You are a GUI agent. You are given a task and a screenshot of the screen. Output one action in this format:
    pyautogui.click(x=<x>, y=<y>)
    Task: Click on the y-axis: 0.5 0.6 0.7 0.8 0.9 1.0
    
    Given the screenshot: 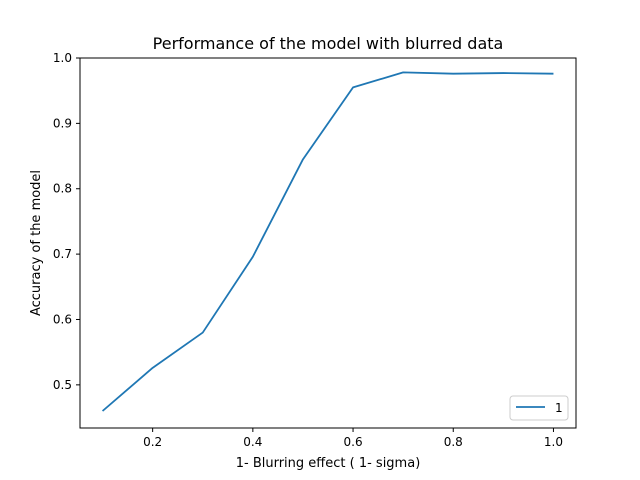 What is the action you would take?
    pyautogui.click(x=66, y=221)
    